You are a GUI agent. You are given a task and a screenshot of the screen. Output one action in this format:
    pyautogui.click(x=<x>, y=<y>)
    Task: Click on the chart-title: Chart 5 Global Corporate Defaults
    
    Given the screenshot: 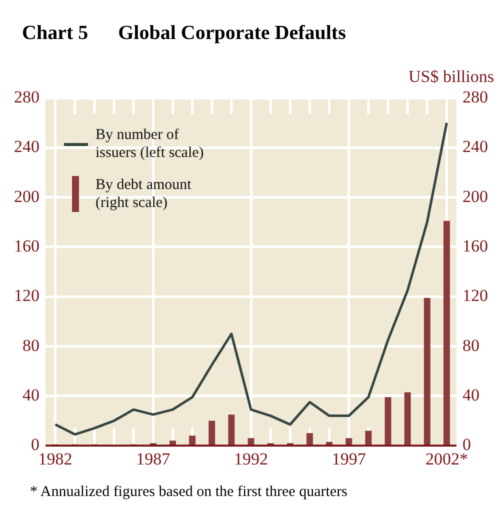 What is the action you would take?
    pyautogui.click(x=184, y=33)
    